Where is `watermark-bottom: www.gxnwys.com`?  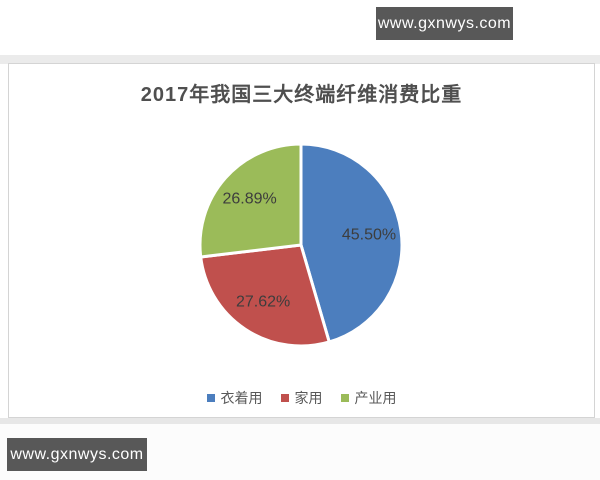 watermark-bottom: www.gxnwys.com is located at coordinates (77, 454).